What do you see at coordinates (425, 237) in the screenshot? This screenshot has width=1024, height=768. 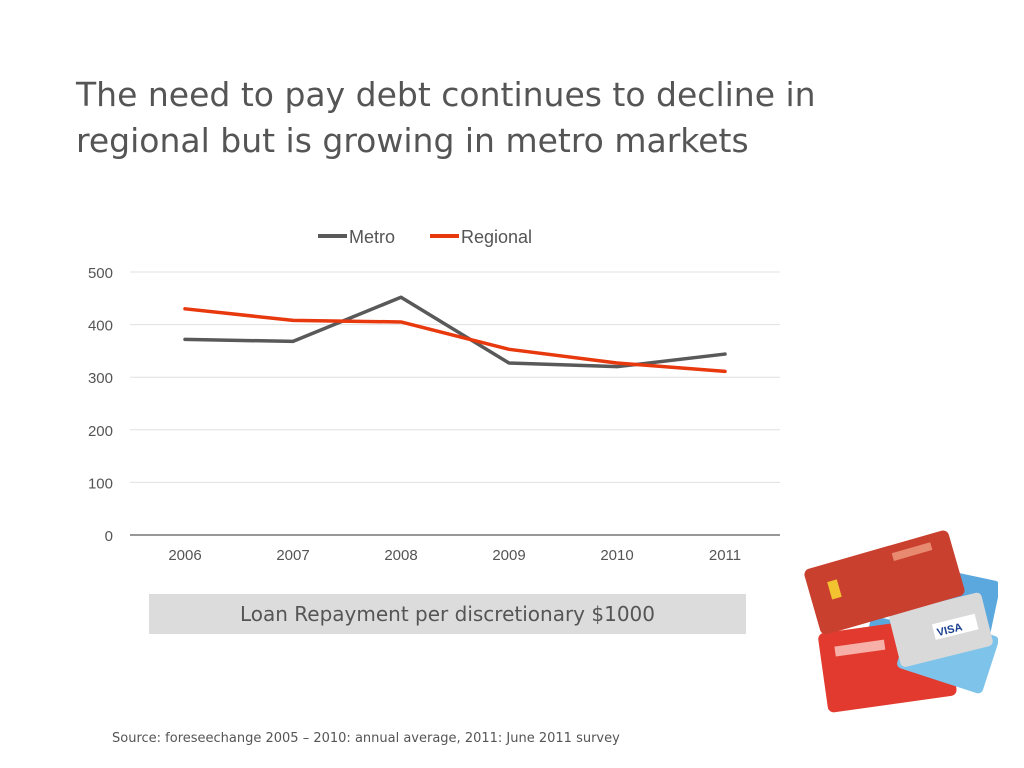 I see `chart-legend: Metro Regional` at bounding box center [425, 237].